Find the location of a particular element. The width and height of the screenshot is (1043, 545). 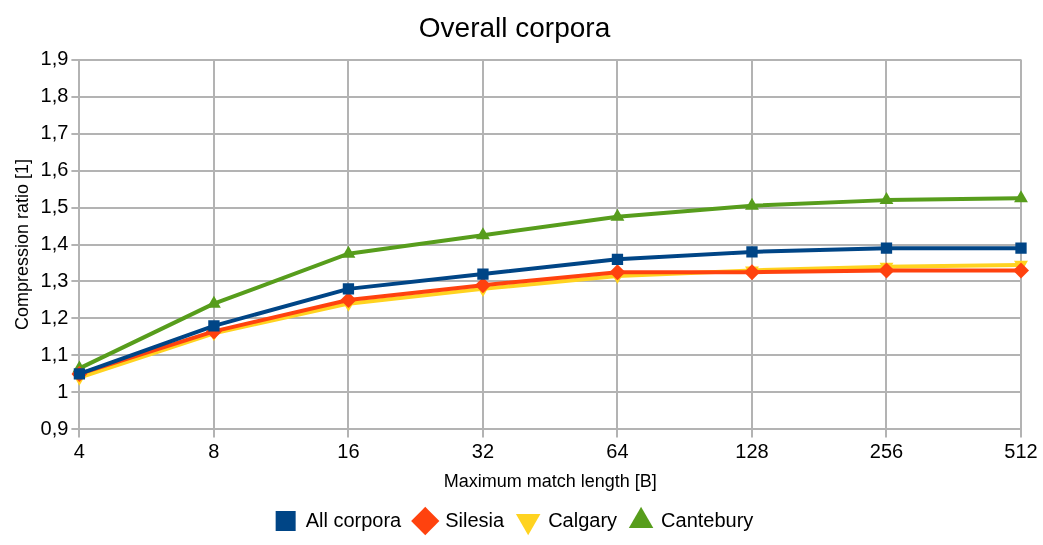

chart-title: Overall corpora is located at coordinates (514, 27).